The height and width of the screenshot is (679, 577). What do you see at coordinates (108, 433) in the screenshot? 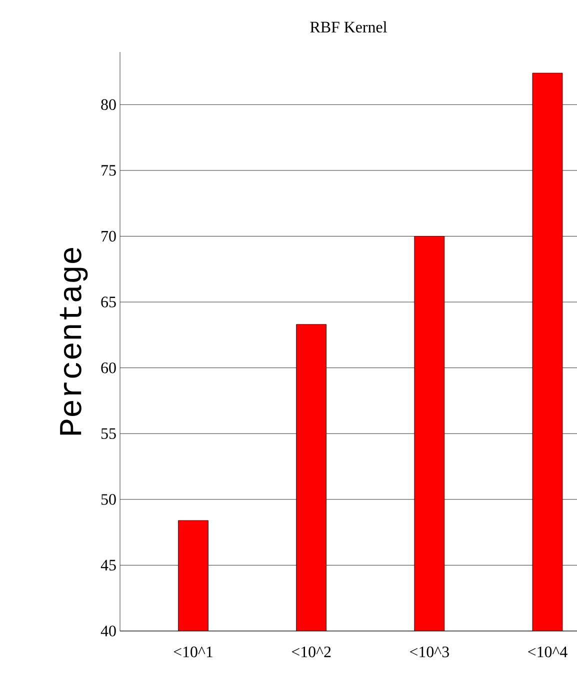
I see `y-tick-label: 55` at bounding box center [108, 433].